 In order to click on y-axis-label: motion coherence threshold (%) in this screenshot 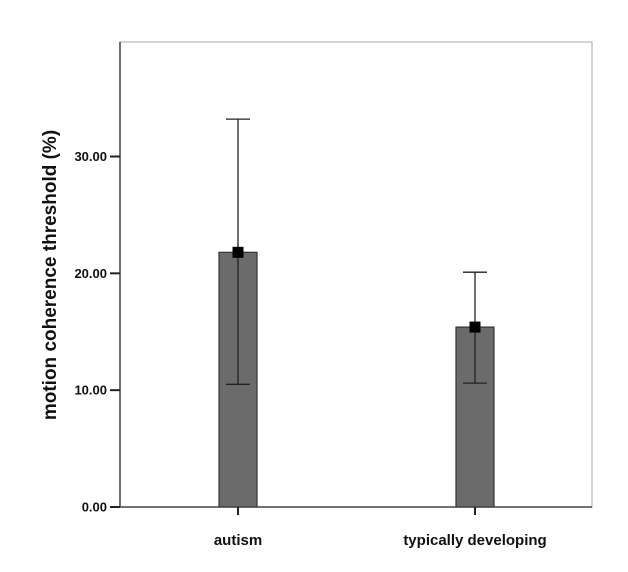, I will do `click(50, 275)`.